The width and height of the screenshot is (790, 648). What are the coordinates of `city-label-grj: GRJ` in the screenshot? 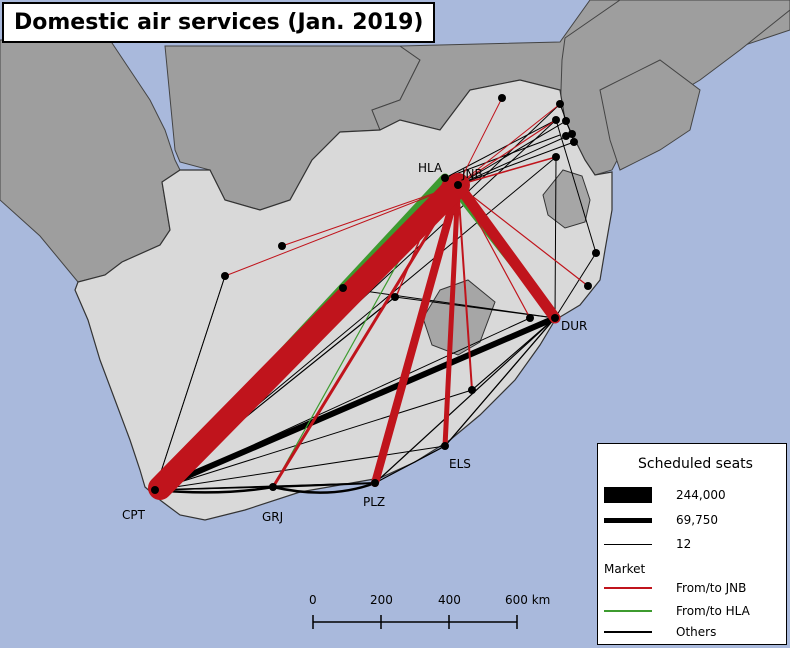 It's located at (272, 517).